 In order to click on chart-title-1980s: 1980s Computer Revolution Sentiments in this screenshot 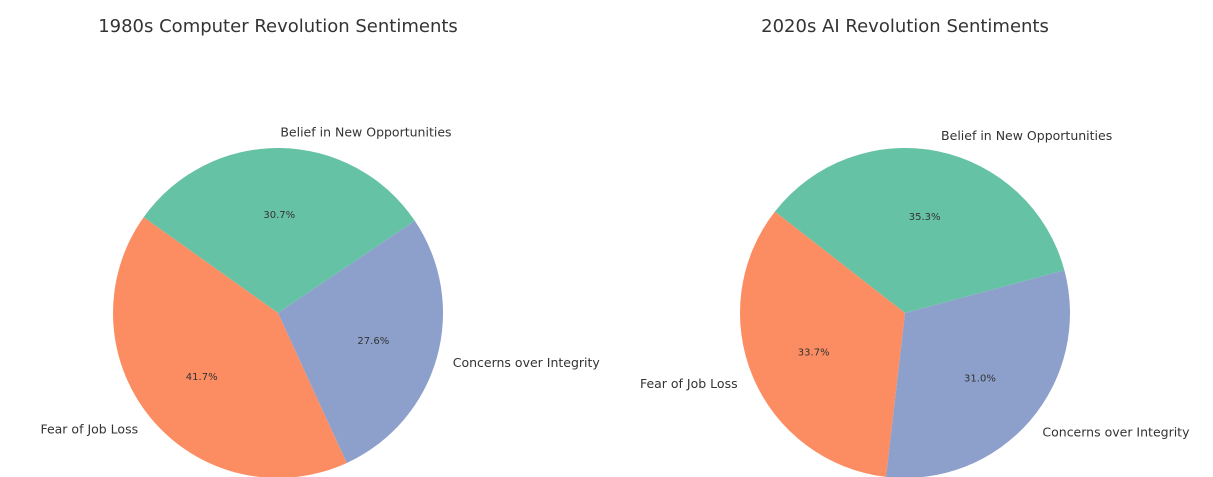, I will do `click(278, 26)`.